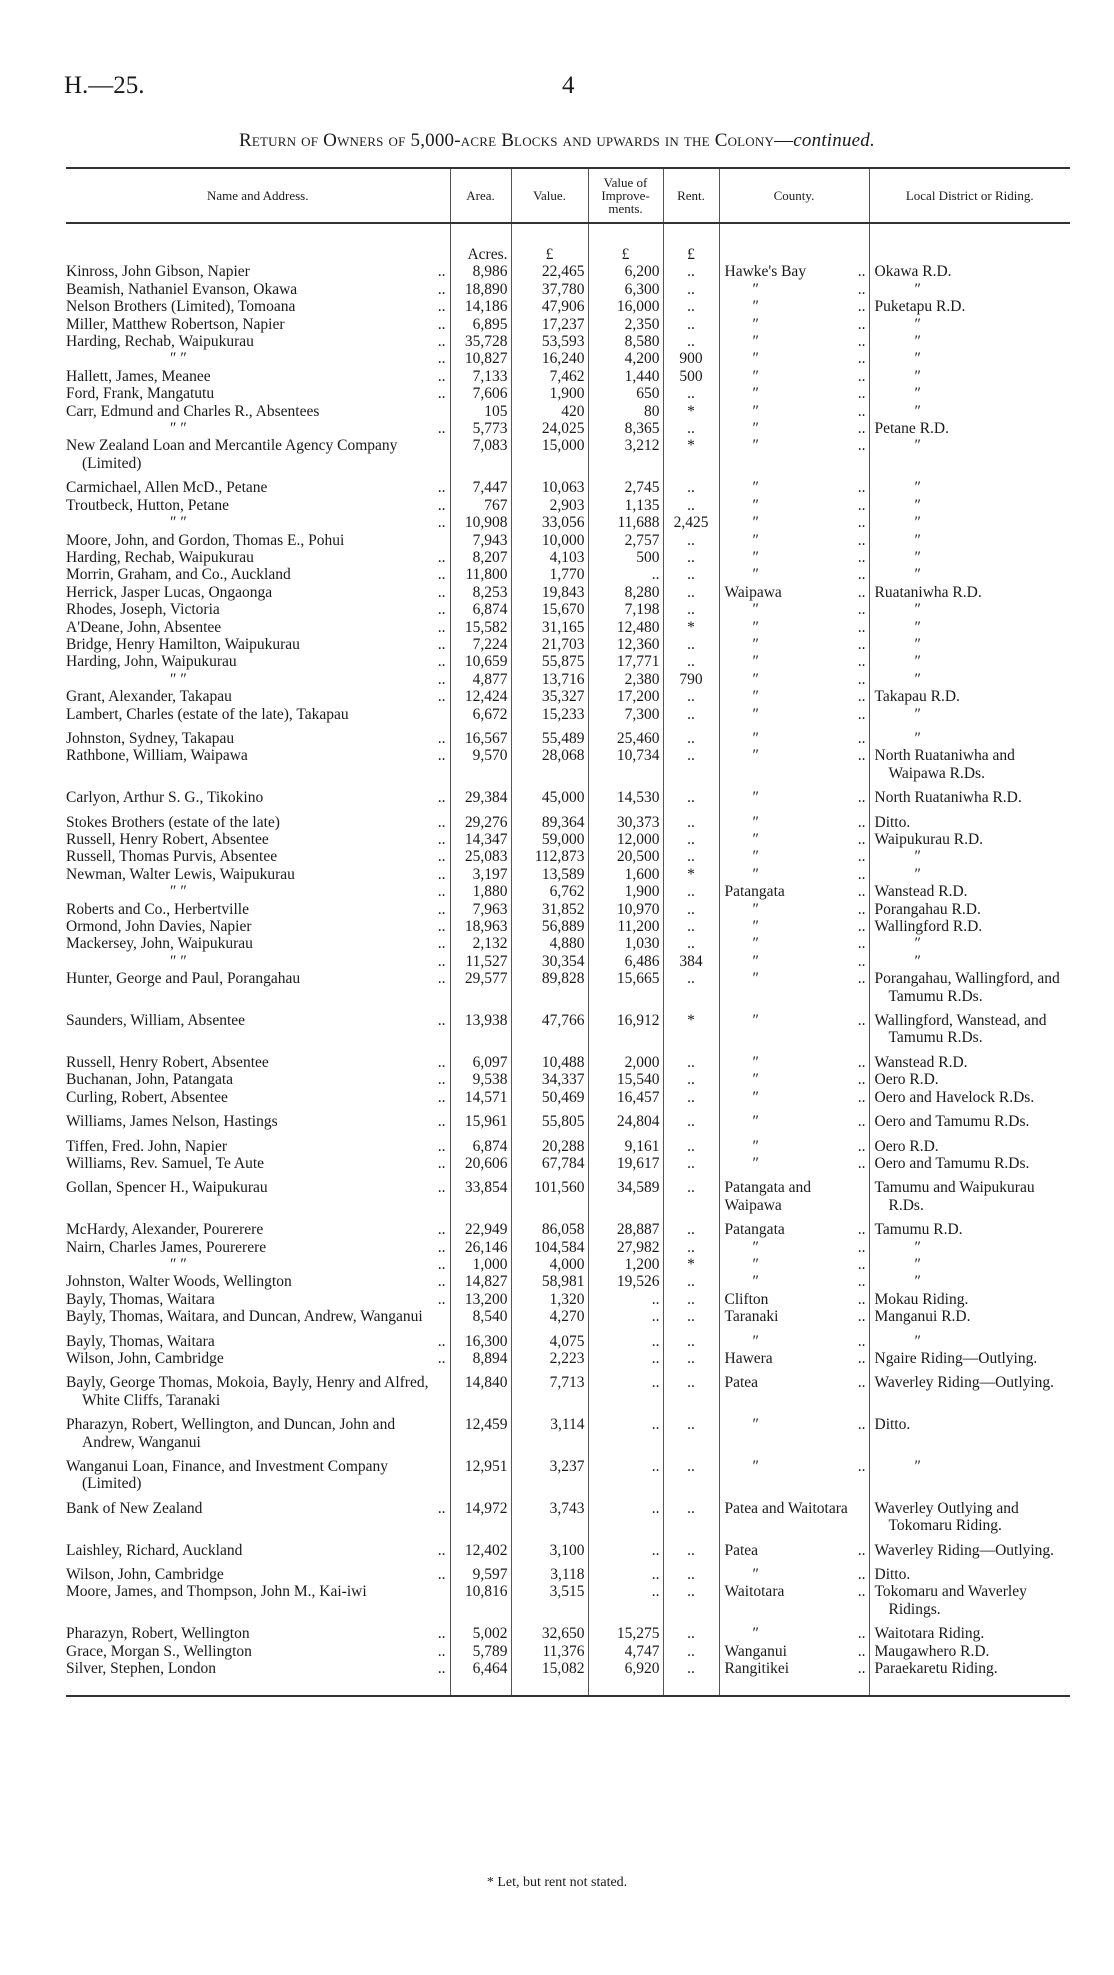 Image resolution: width=1114 pixels, height=1975 pixels. I want to click on value-cell: 2,903, so click(549, 505).